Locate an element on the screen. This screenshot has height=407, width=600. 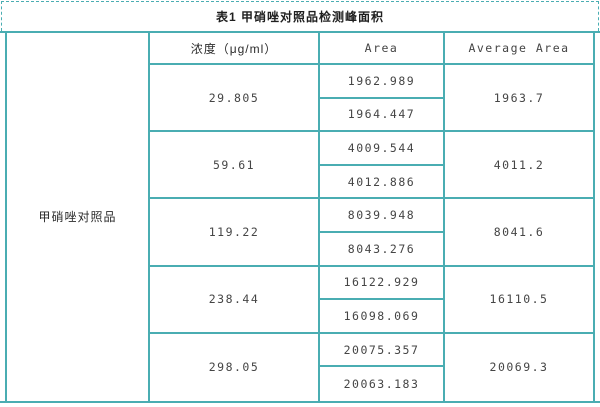
average-area-value: 20069.3 is located at coordinates (519, 367).